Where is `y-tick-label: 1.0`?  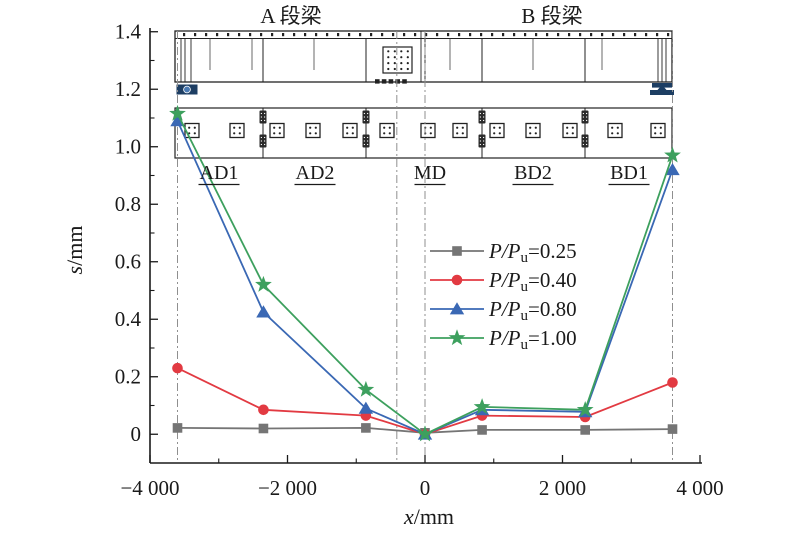 y-tick-label: 1.0 is located at coordinates (128, 147).